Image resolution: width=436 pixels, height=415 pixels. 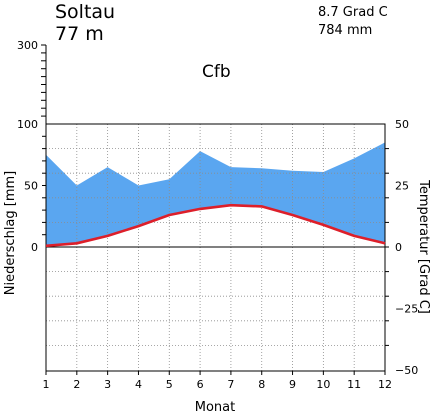 I want to click on annual-precipitation: 784 mm, so click(x=345, y=30).